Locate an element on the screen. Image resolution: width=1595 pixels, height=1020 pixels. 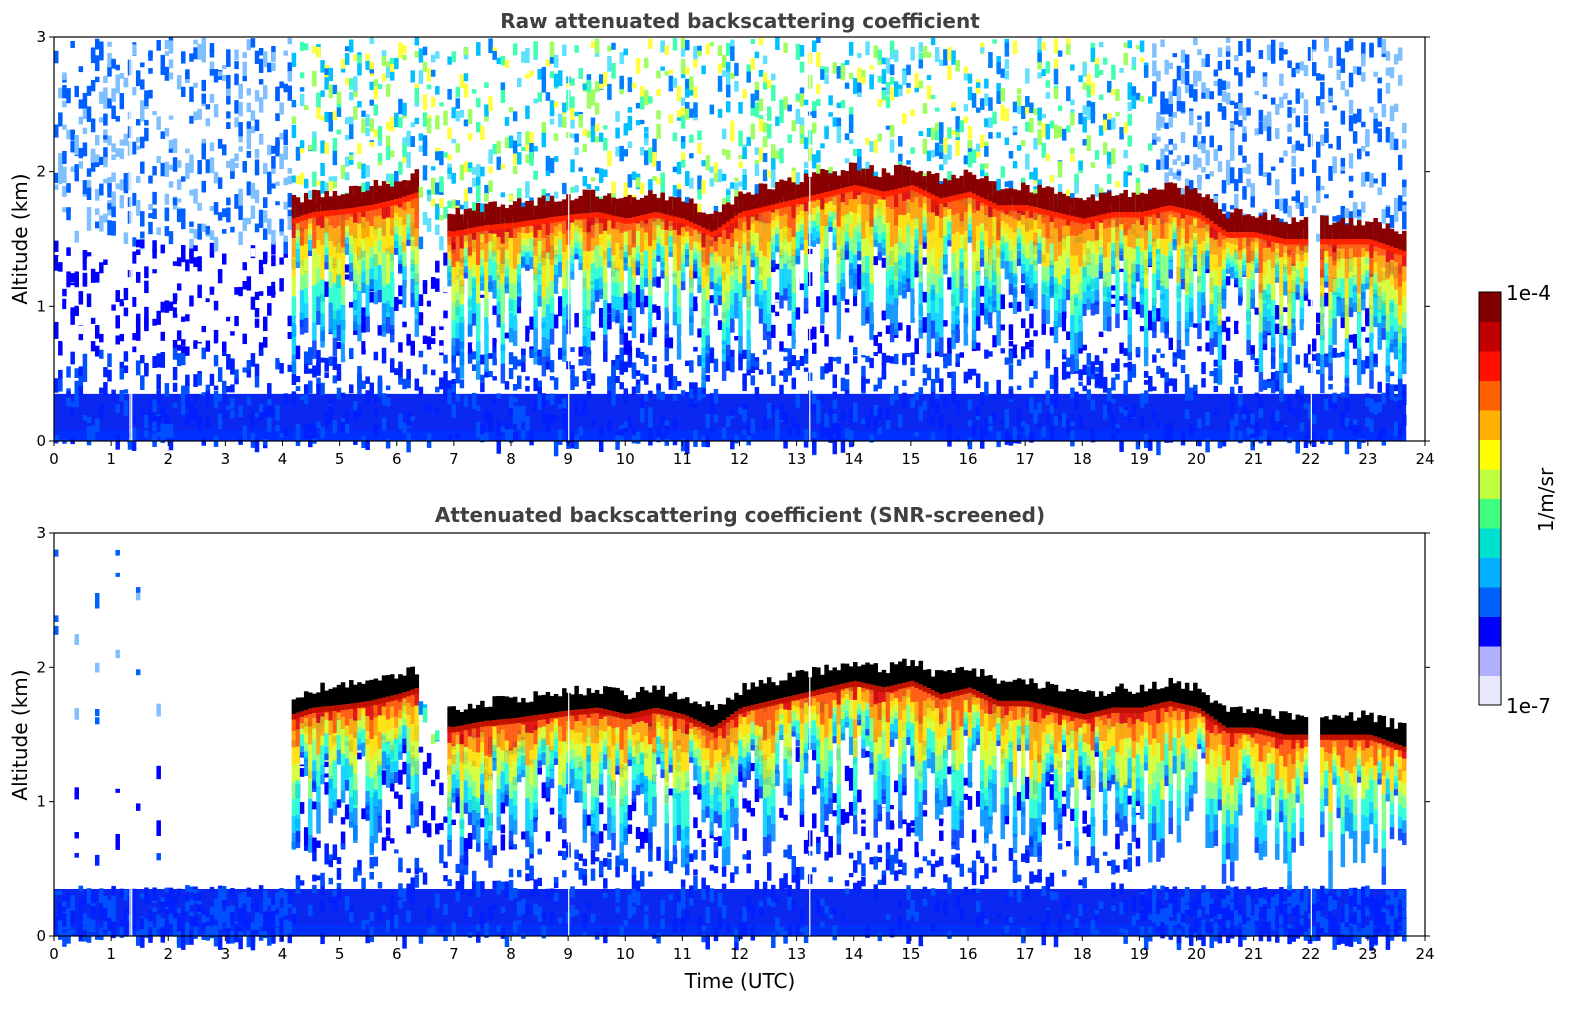
x-axis-label: Time (UTC) is located at coordinates (740, 981).